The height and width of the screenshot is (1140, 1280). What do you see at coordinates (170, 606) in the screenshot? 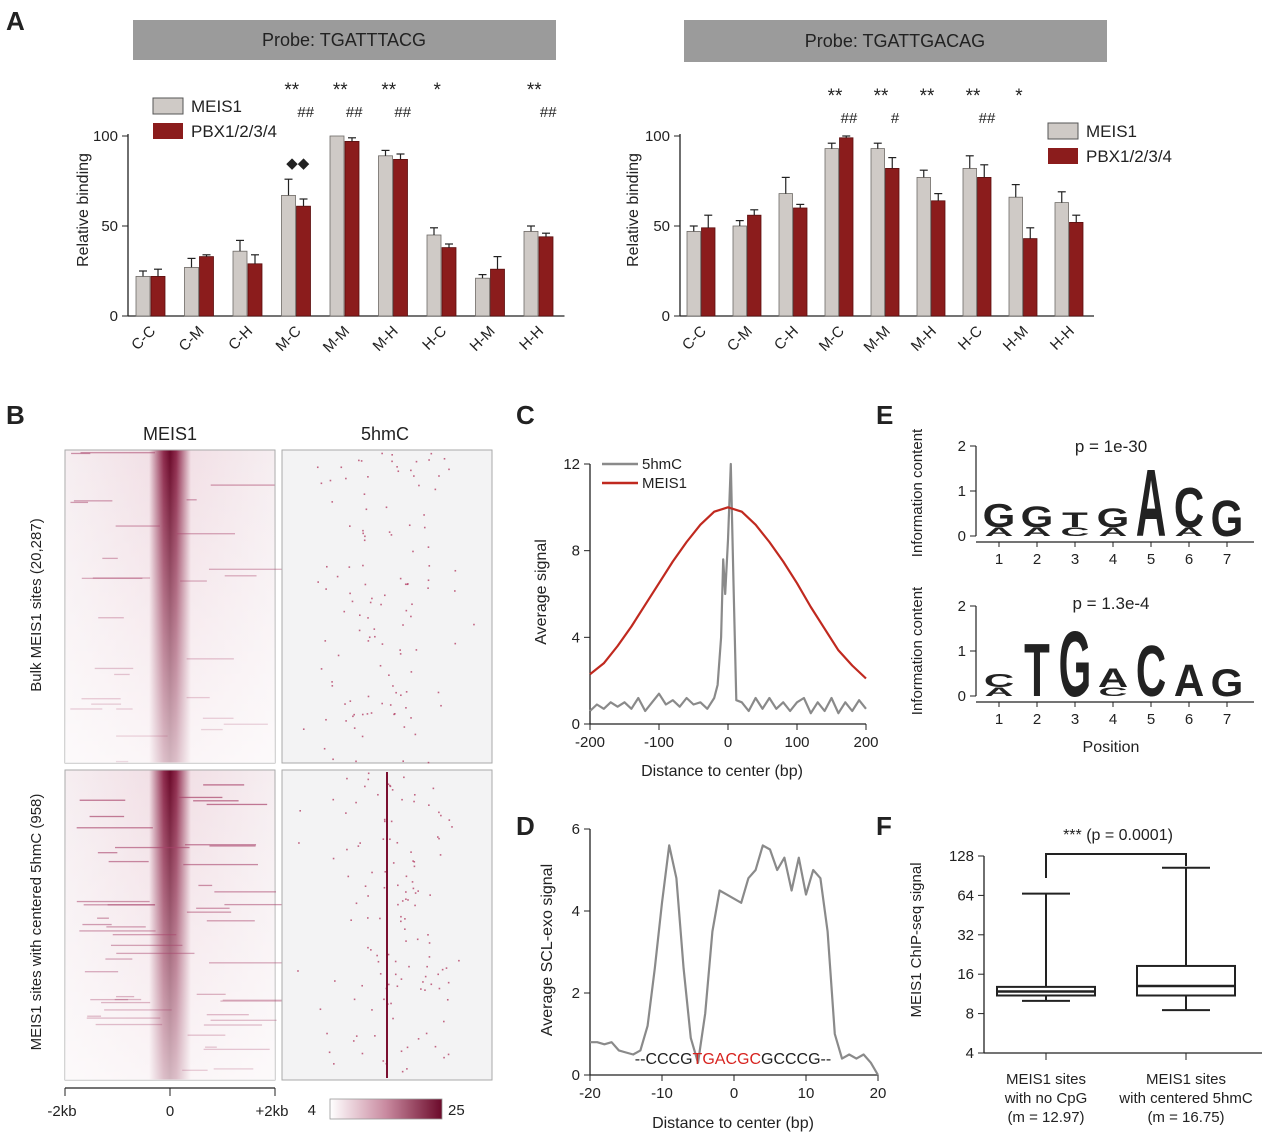
I see `heatmap-meis1-bulk-fade` at bounding box center [170, 606].